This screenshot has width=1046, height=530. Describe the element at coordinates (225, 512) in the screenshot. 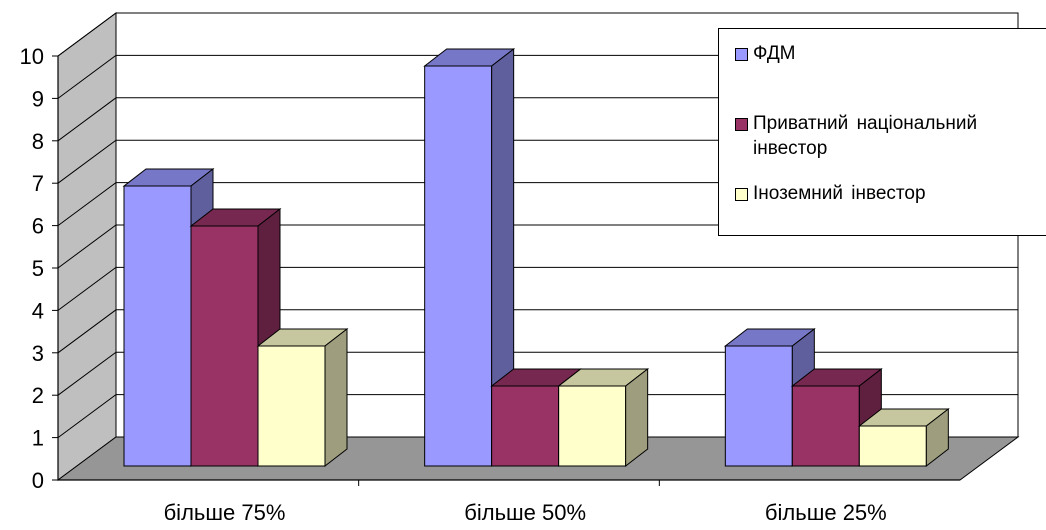

I see `x-tick-label: більше 75%` at that location.